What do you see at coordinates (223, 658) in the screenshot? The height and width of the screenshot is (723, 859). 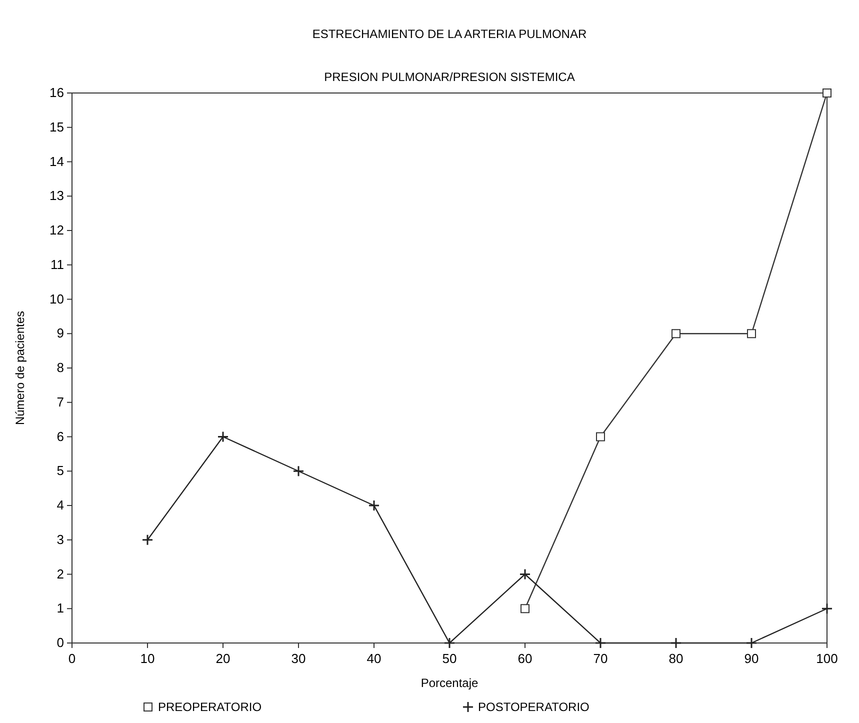 I see `x-tick-label: 20` at bounding box center [223, 658].